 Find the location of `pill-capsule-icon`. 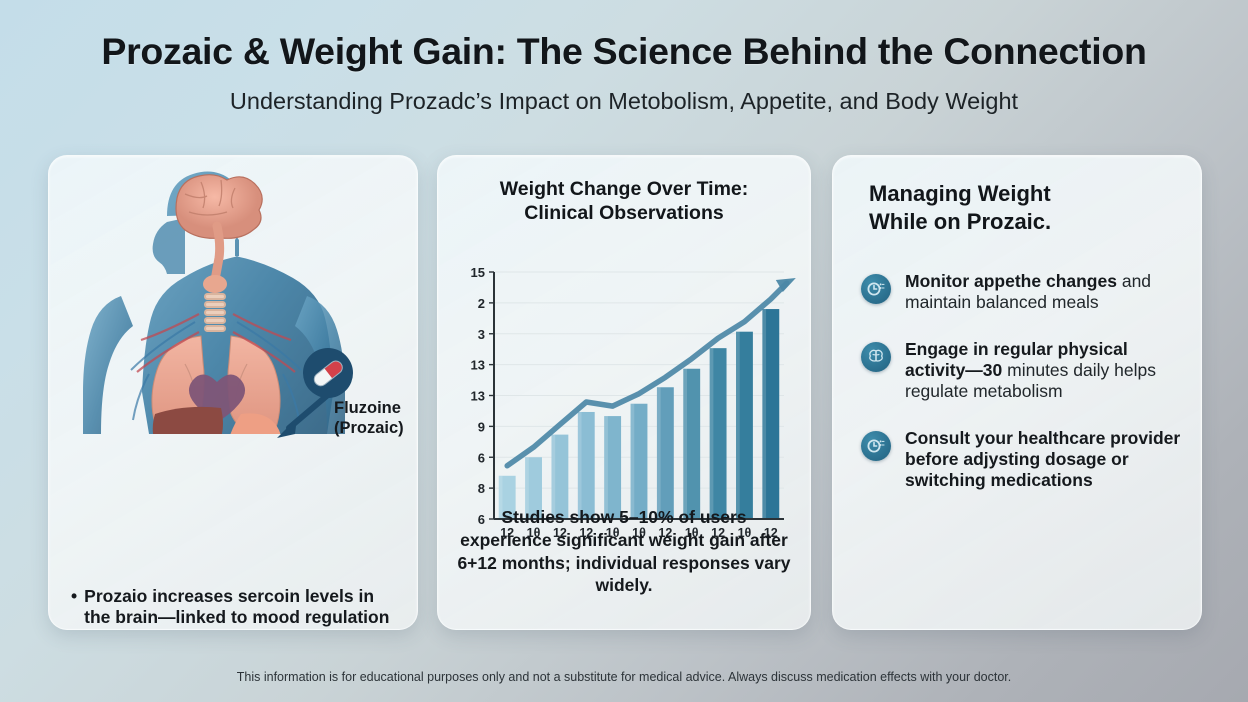

pill-capsule-icon is located at coordinates (328, 373).